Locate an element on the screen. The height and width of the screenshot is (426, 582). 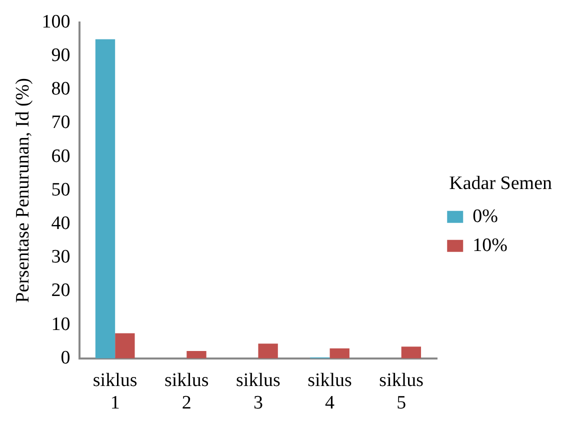
y-tick-label: 40 is located at coordinates (60, 223).